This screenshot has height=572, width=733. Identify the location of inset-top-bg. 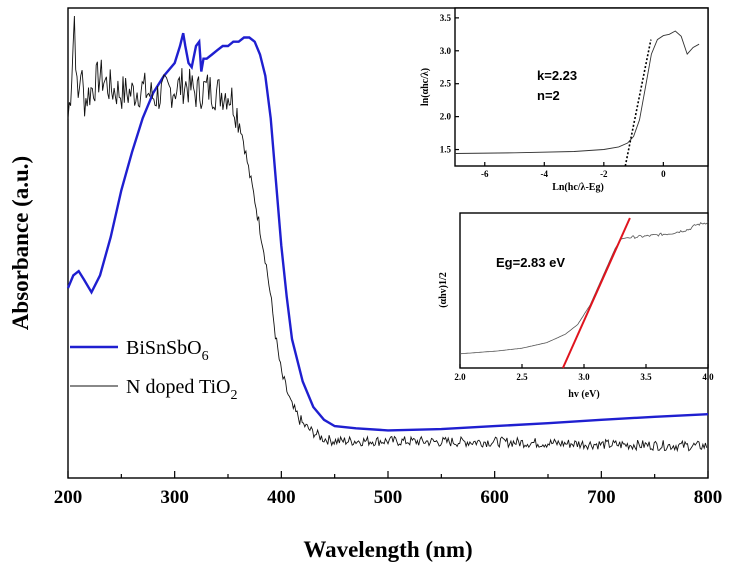
(581, 87).